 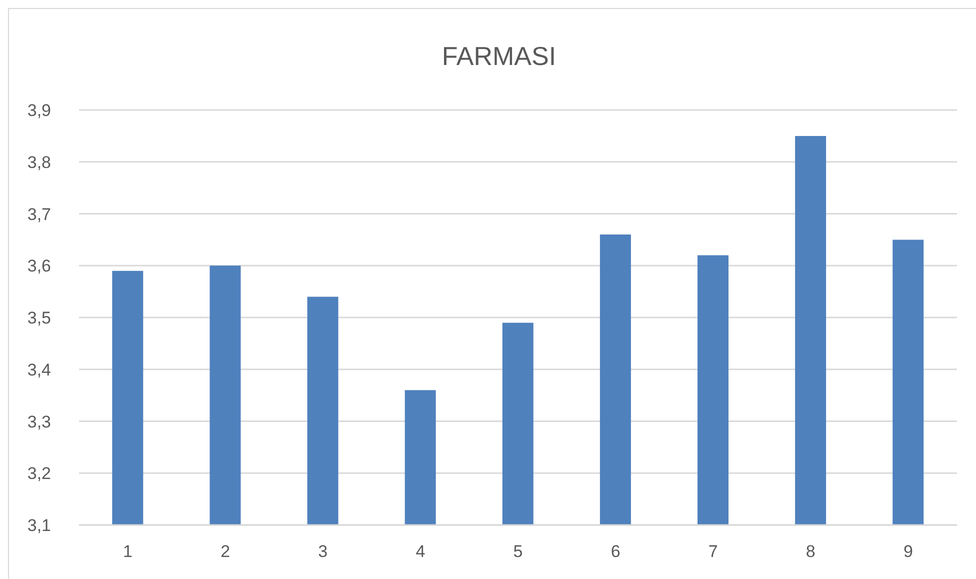 What do you see at coordinates (499, 56) in the screenshot?
I see `chart-title: FARMASI` at bounding box center [499, 56].